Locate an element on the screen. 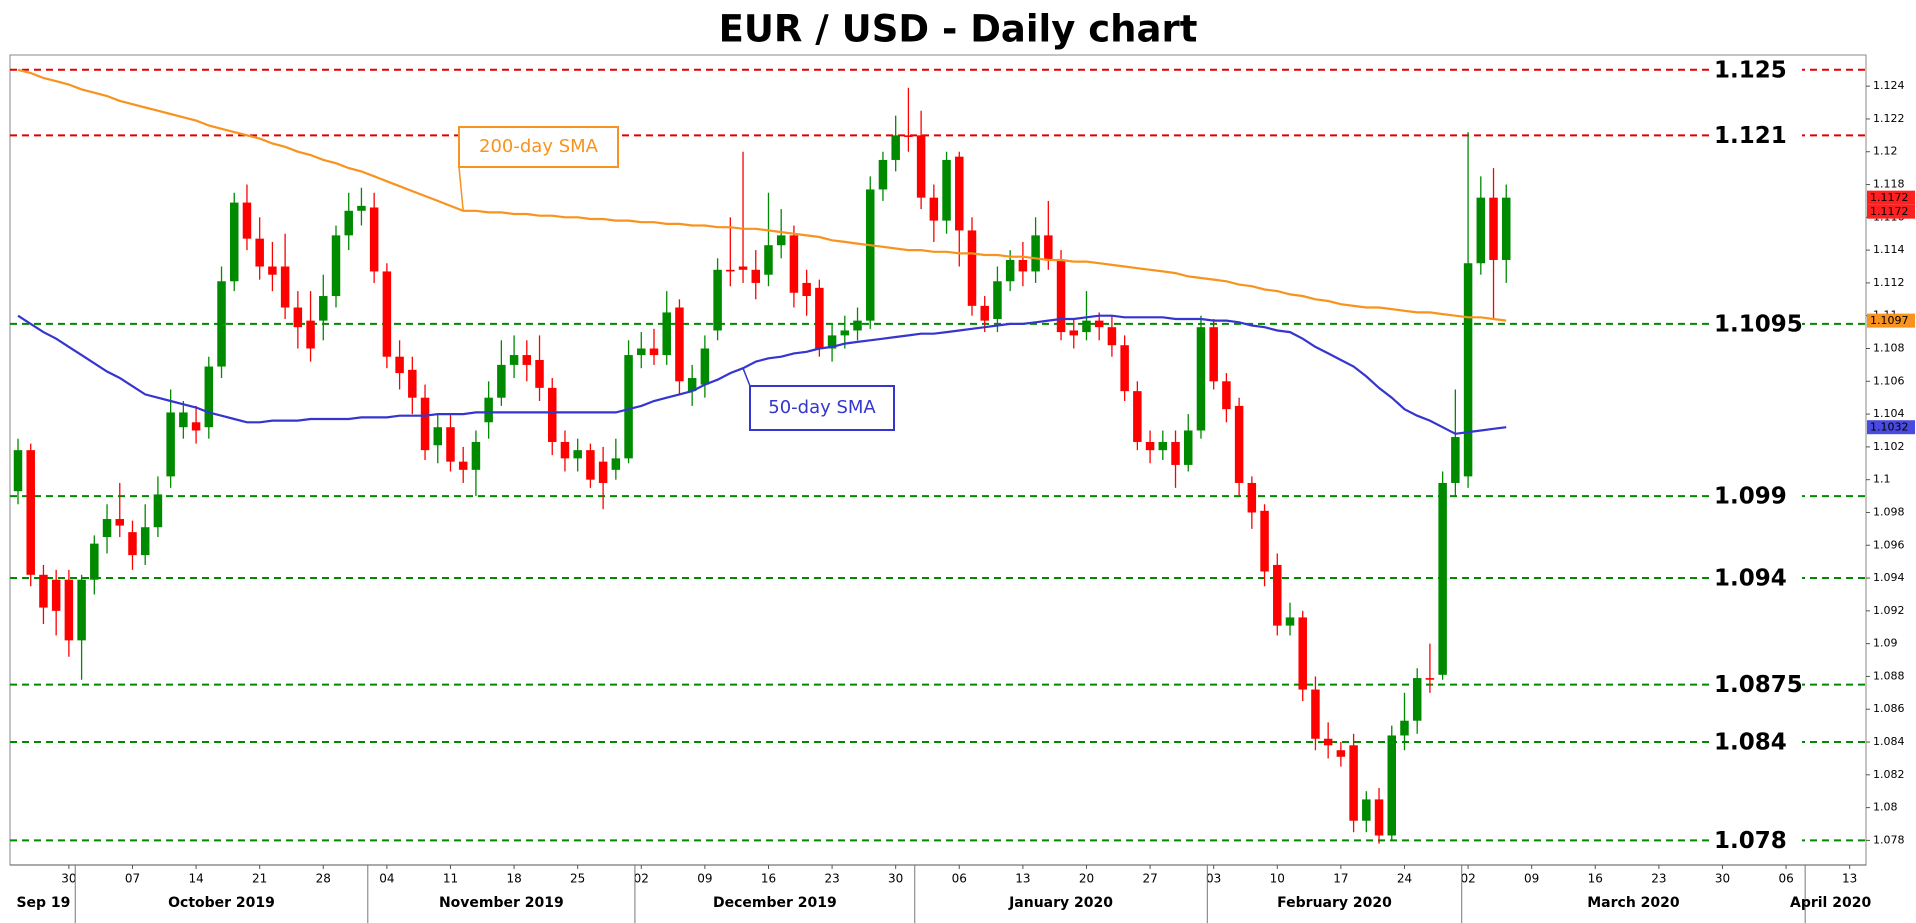 This screenshot has height=923, width=1916. x-tick-label: 13 is located at coordinates (1849, 879).